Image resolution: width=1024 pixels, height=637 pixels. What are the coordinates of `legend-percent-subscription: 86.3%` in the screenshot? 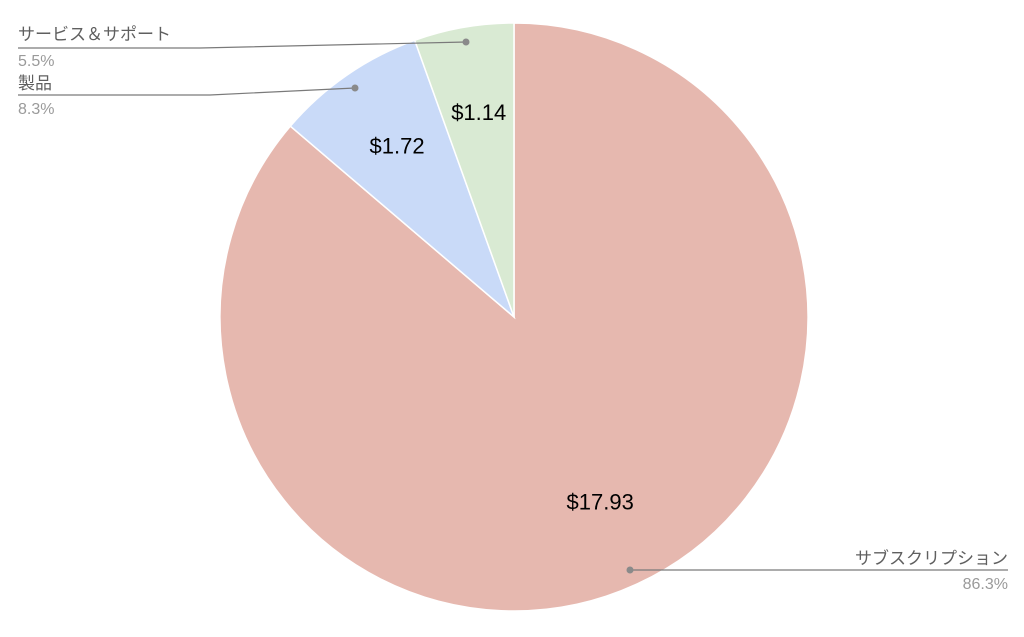 It's located at (985, 584).